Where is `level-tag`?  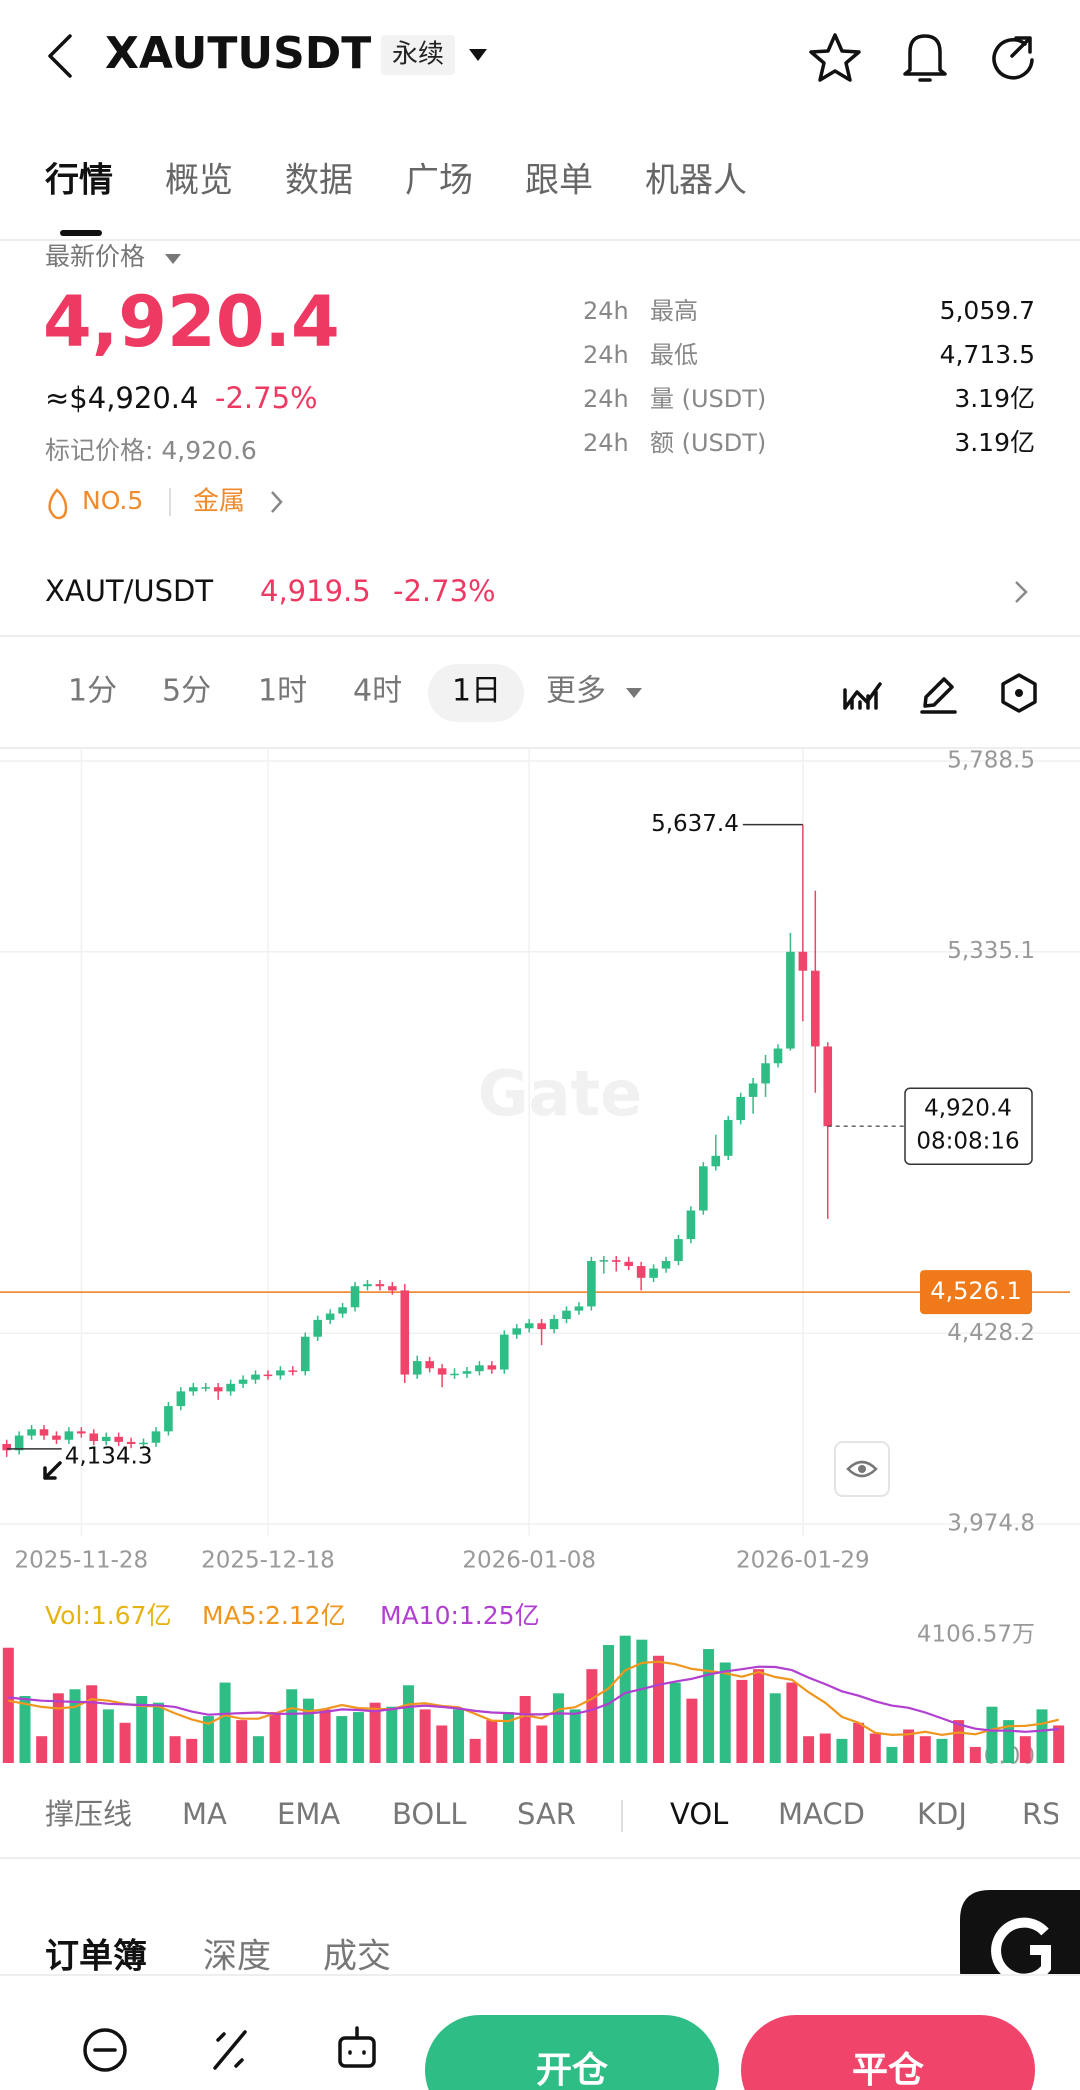 level-tag is located at coordinates (976, 1292).